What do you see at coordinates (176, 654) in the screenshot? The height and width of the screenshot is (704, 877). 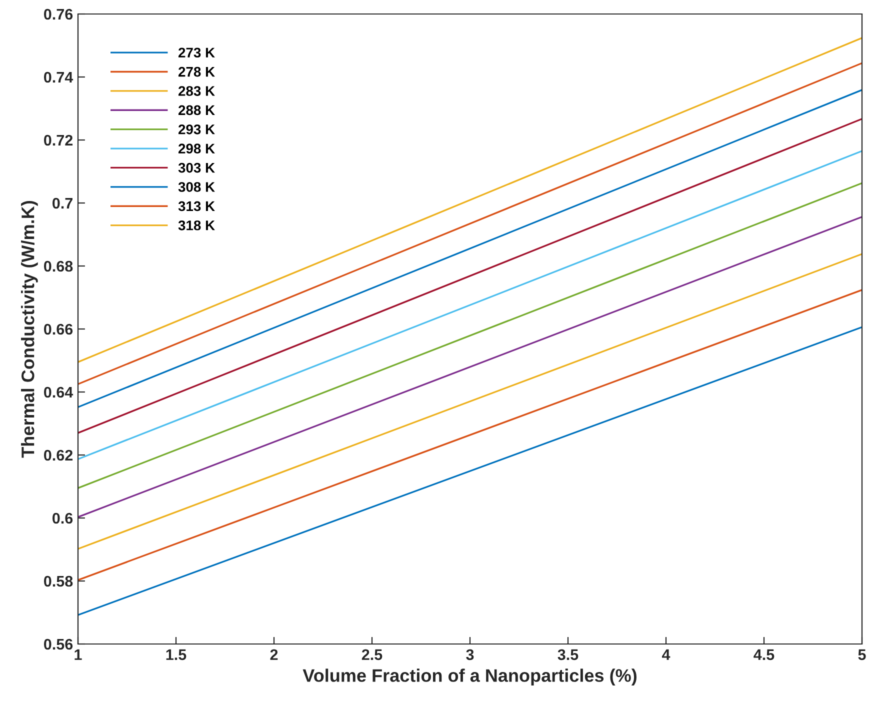 I see `x-tick-label: 1.5` at bounding box center [176, 654].